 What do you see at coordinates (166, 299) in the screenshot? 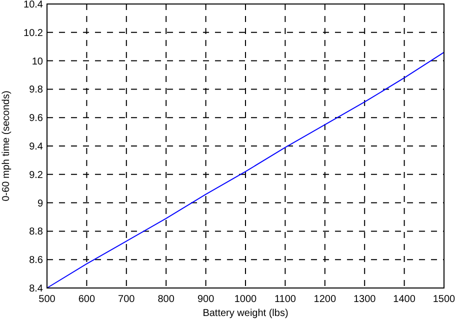
I see `x-tick-label: 800` at bounding box center [166, 299].